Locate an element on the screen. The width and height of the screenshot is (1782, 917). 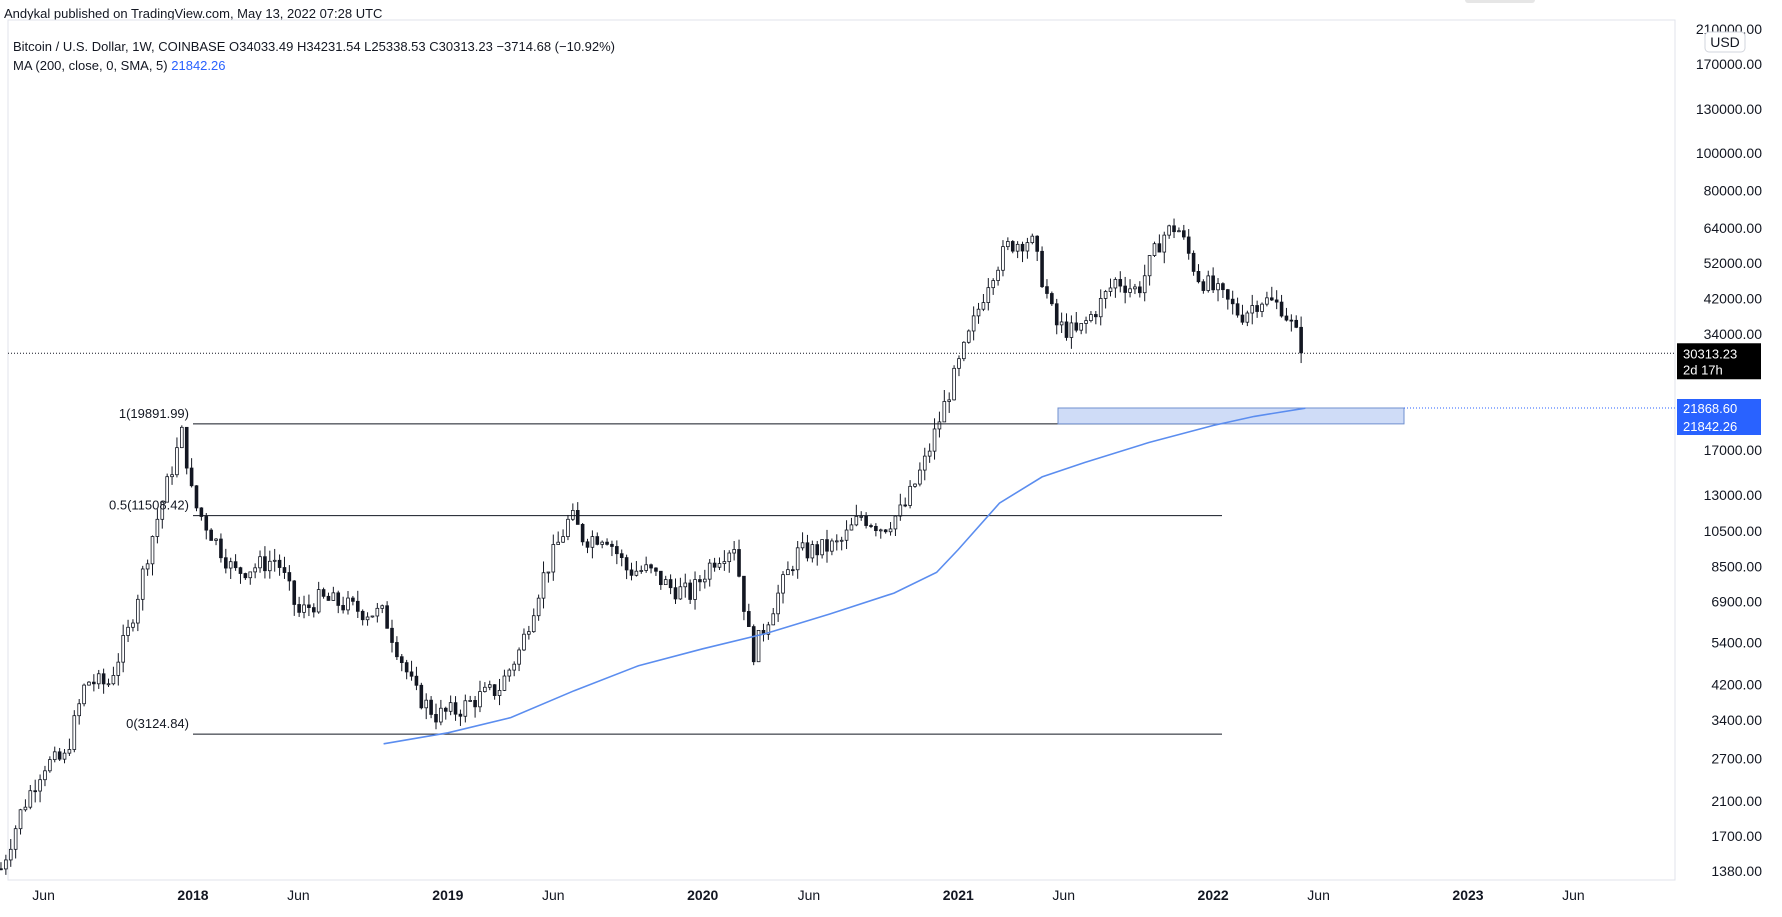
price-tick-label: 80000.00 is located at coordinates (1733, 191).